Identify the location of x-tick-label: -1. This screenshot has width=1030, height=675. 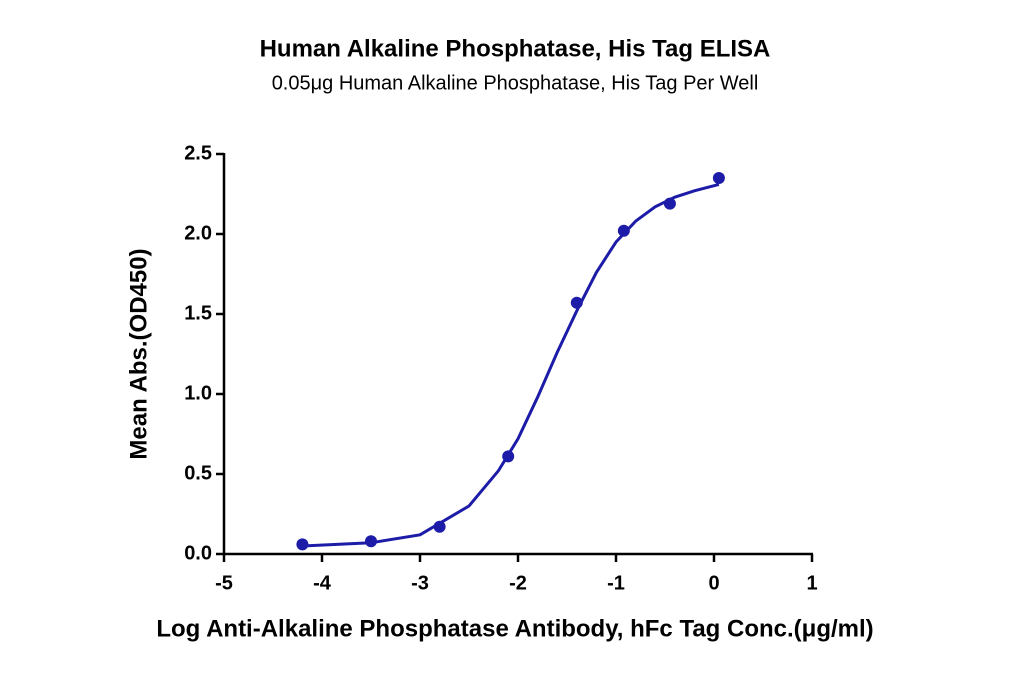
(616, 583).